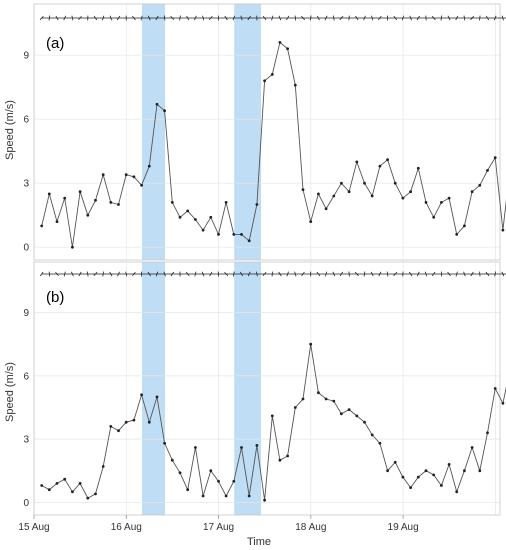 The image size is (506, 550). What do you see at coordinates (259, 542) in the screenshot?
I see `x-axis-title: Time` at bounding box center [259, 542].